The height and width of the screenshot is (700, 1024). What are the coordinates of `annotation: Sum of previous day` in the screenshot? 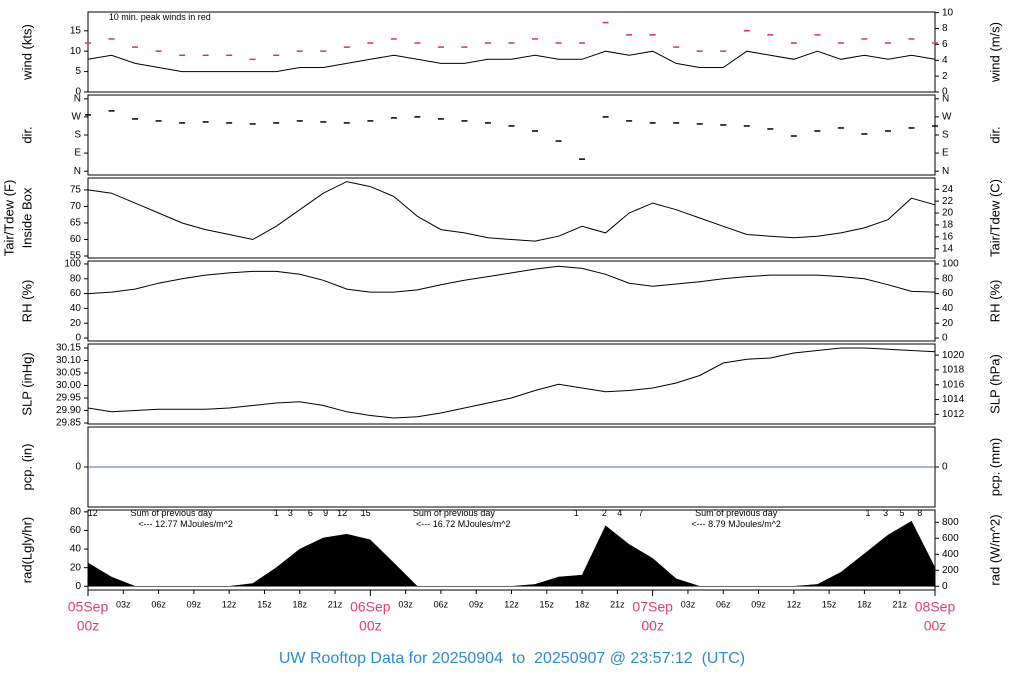 It's located at (172, 513).